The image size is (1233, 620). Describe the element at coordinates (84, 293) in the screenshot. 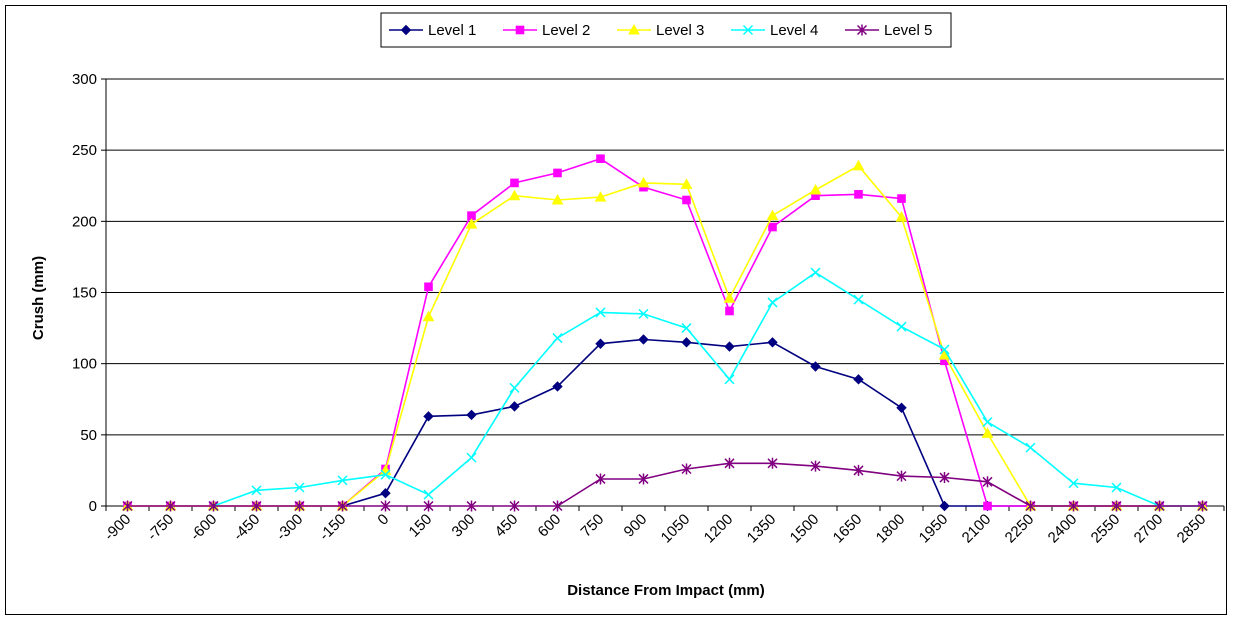

I see `y-tick-label: 150` at that location.